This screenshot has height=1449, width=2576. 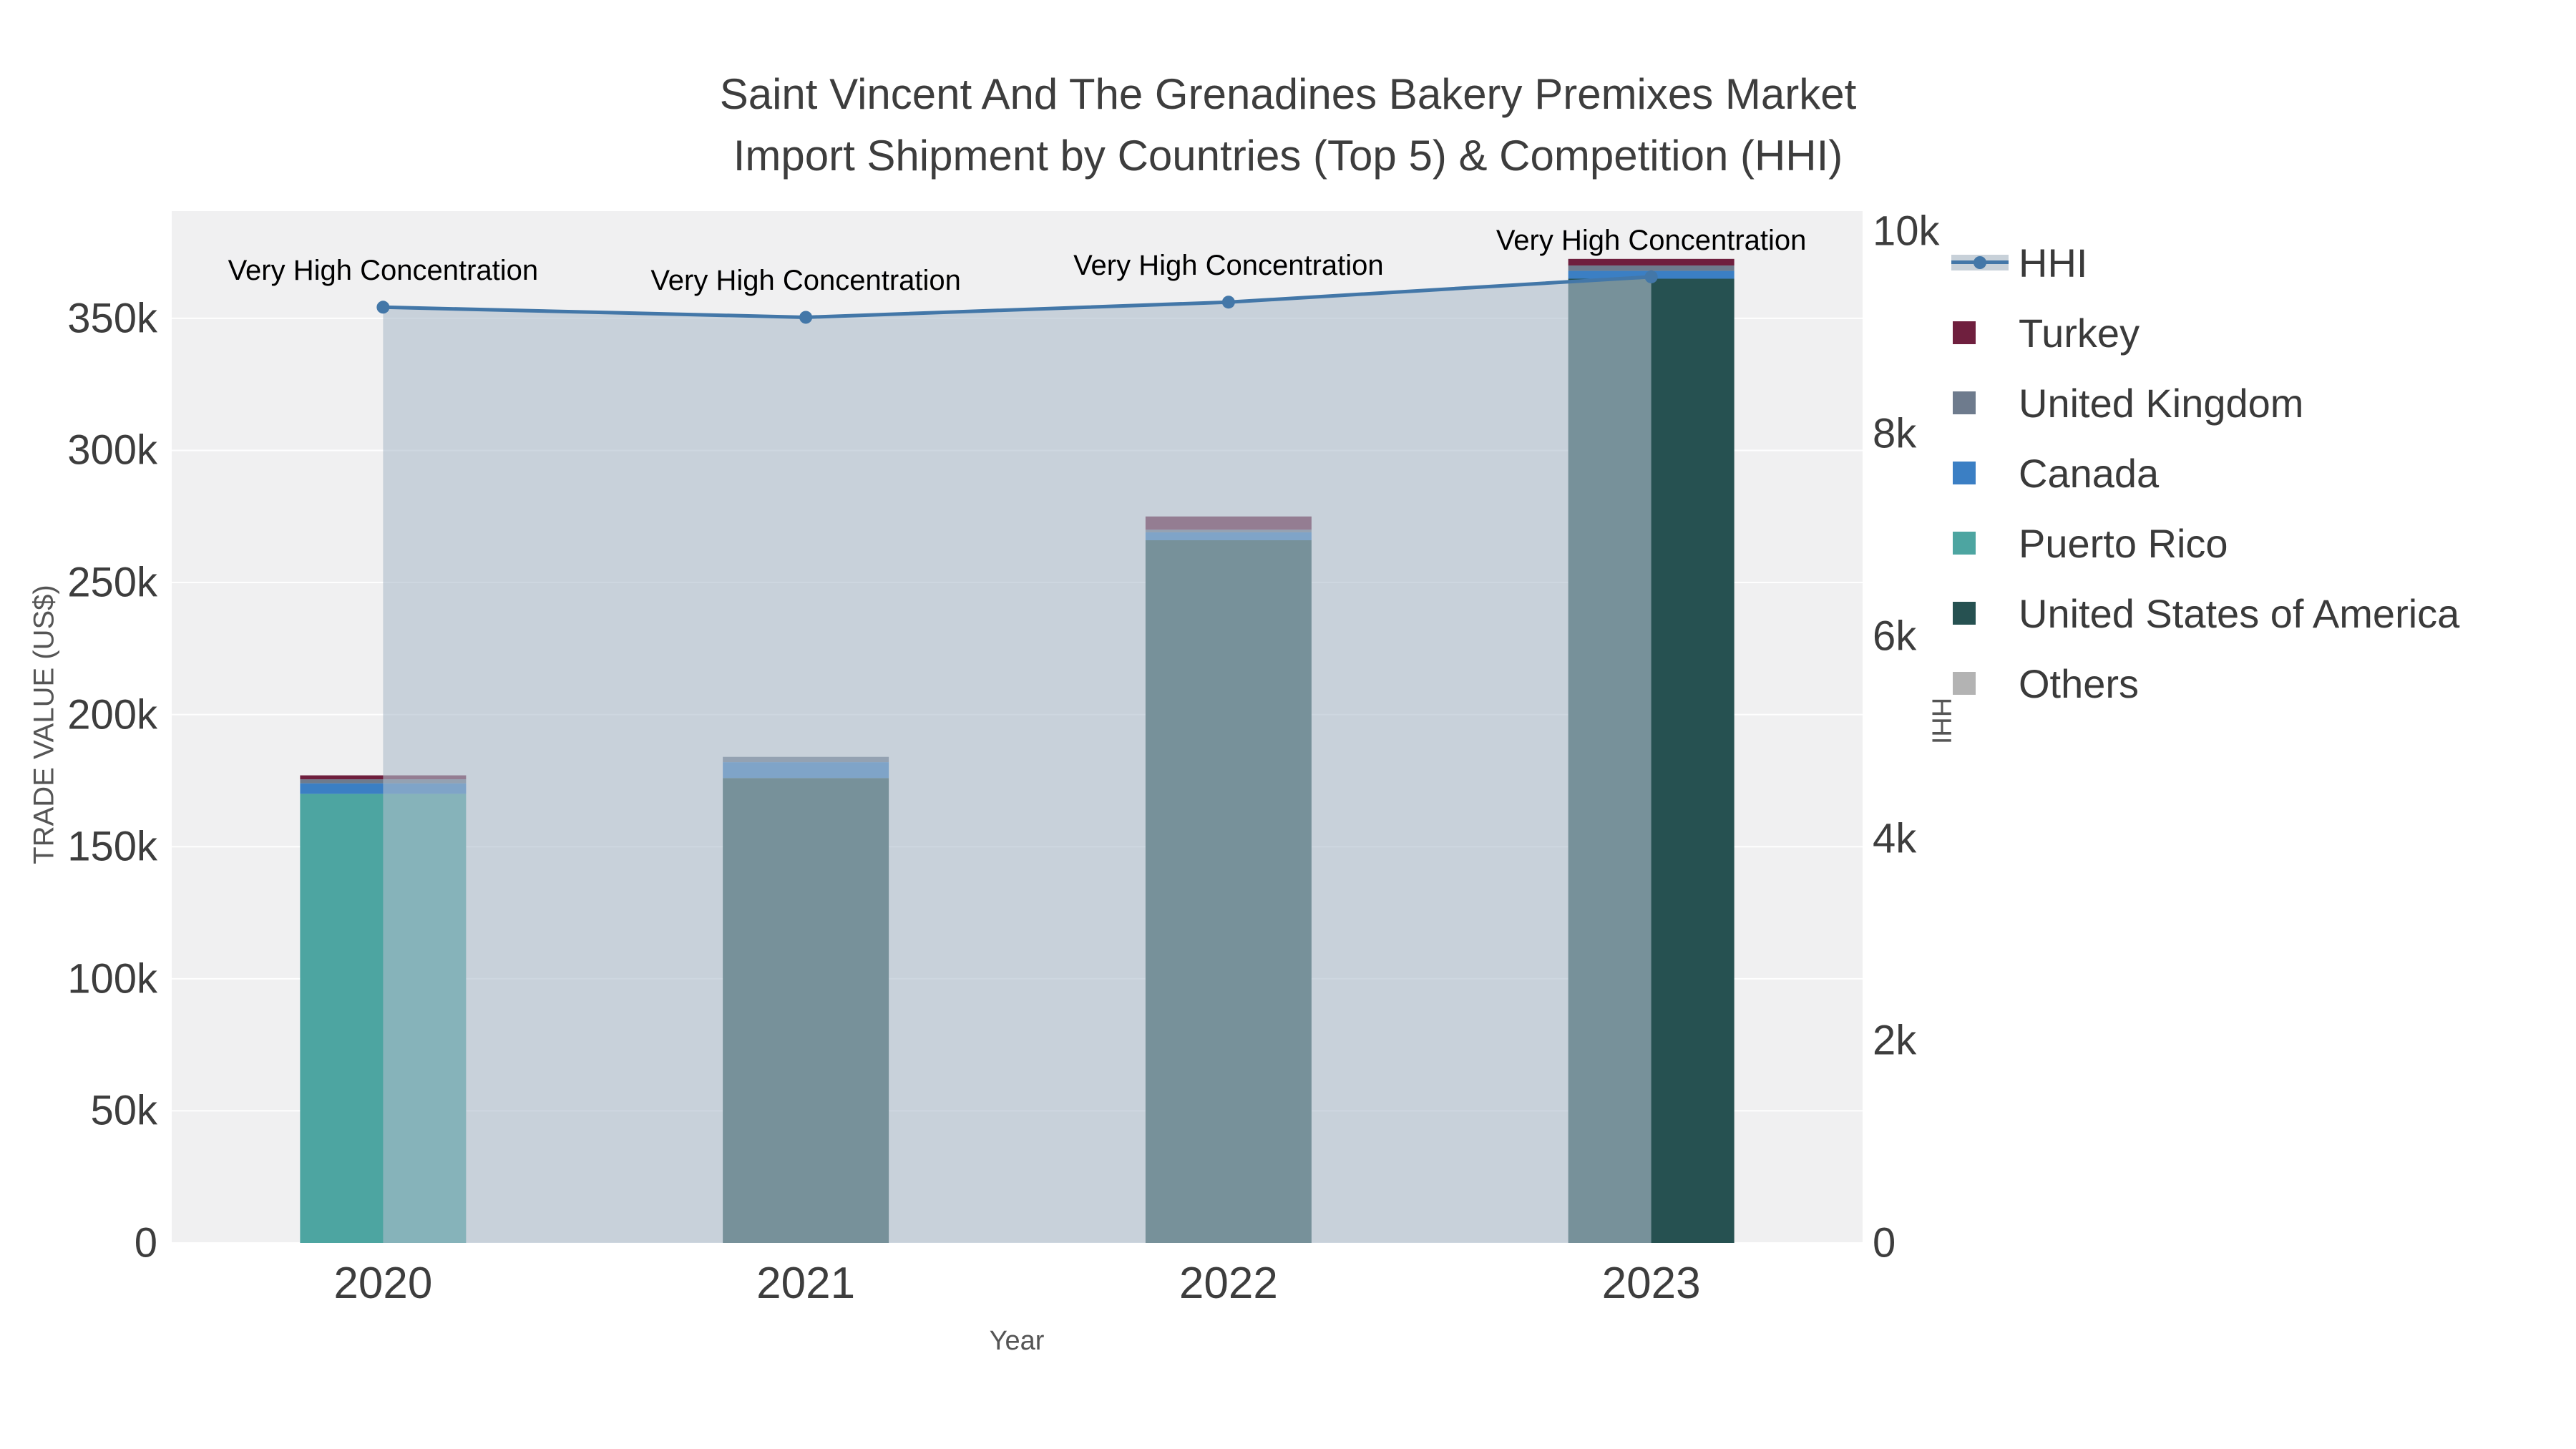 I want to click on hhi-marker-2022, so click(x=1228, y=302).